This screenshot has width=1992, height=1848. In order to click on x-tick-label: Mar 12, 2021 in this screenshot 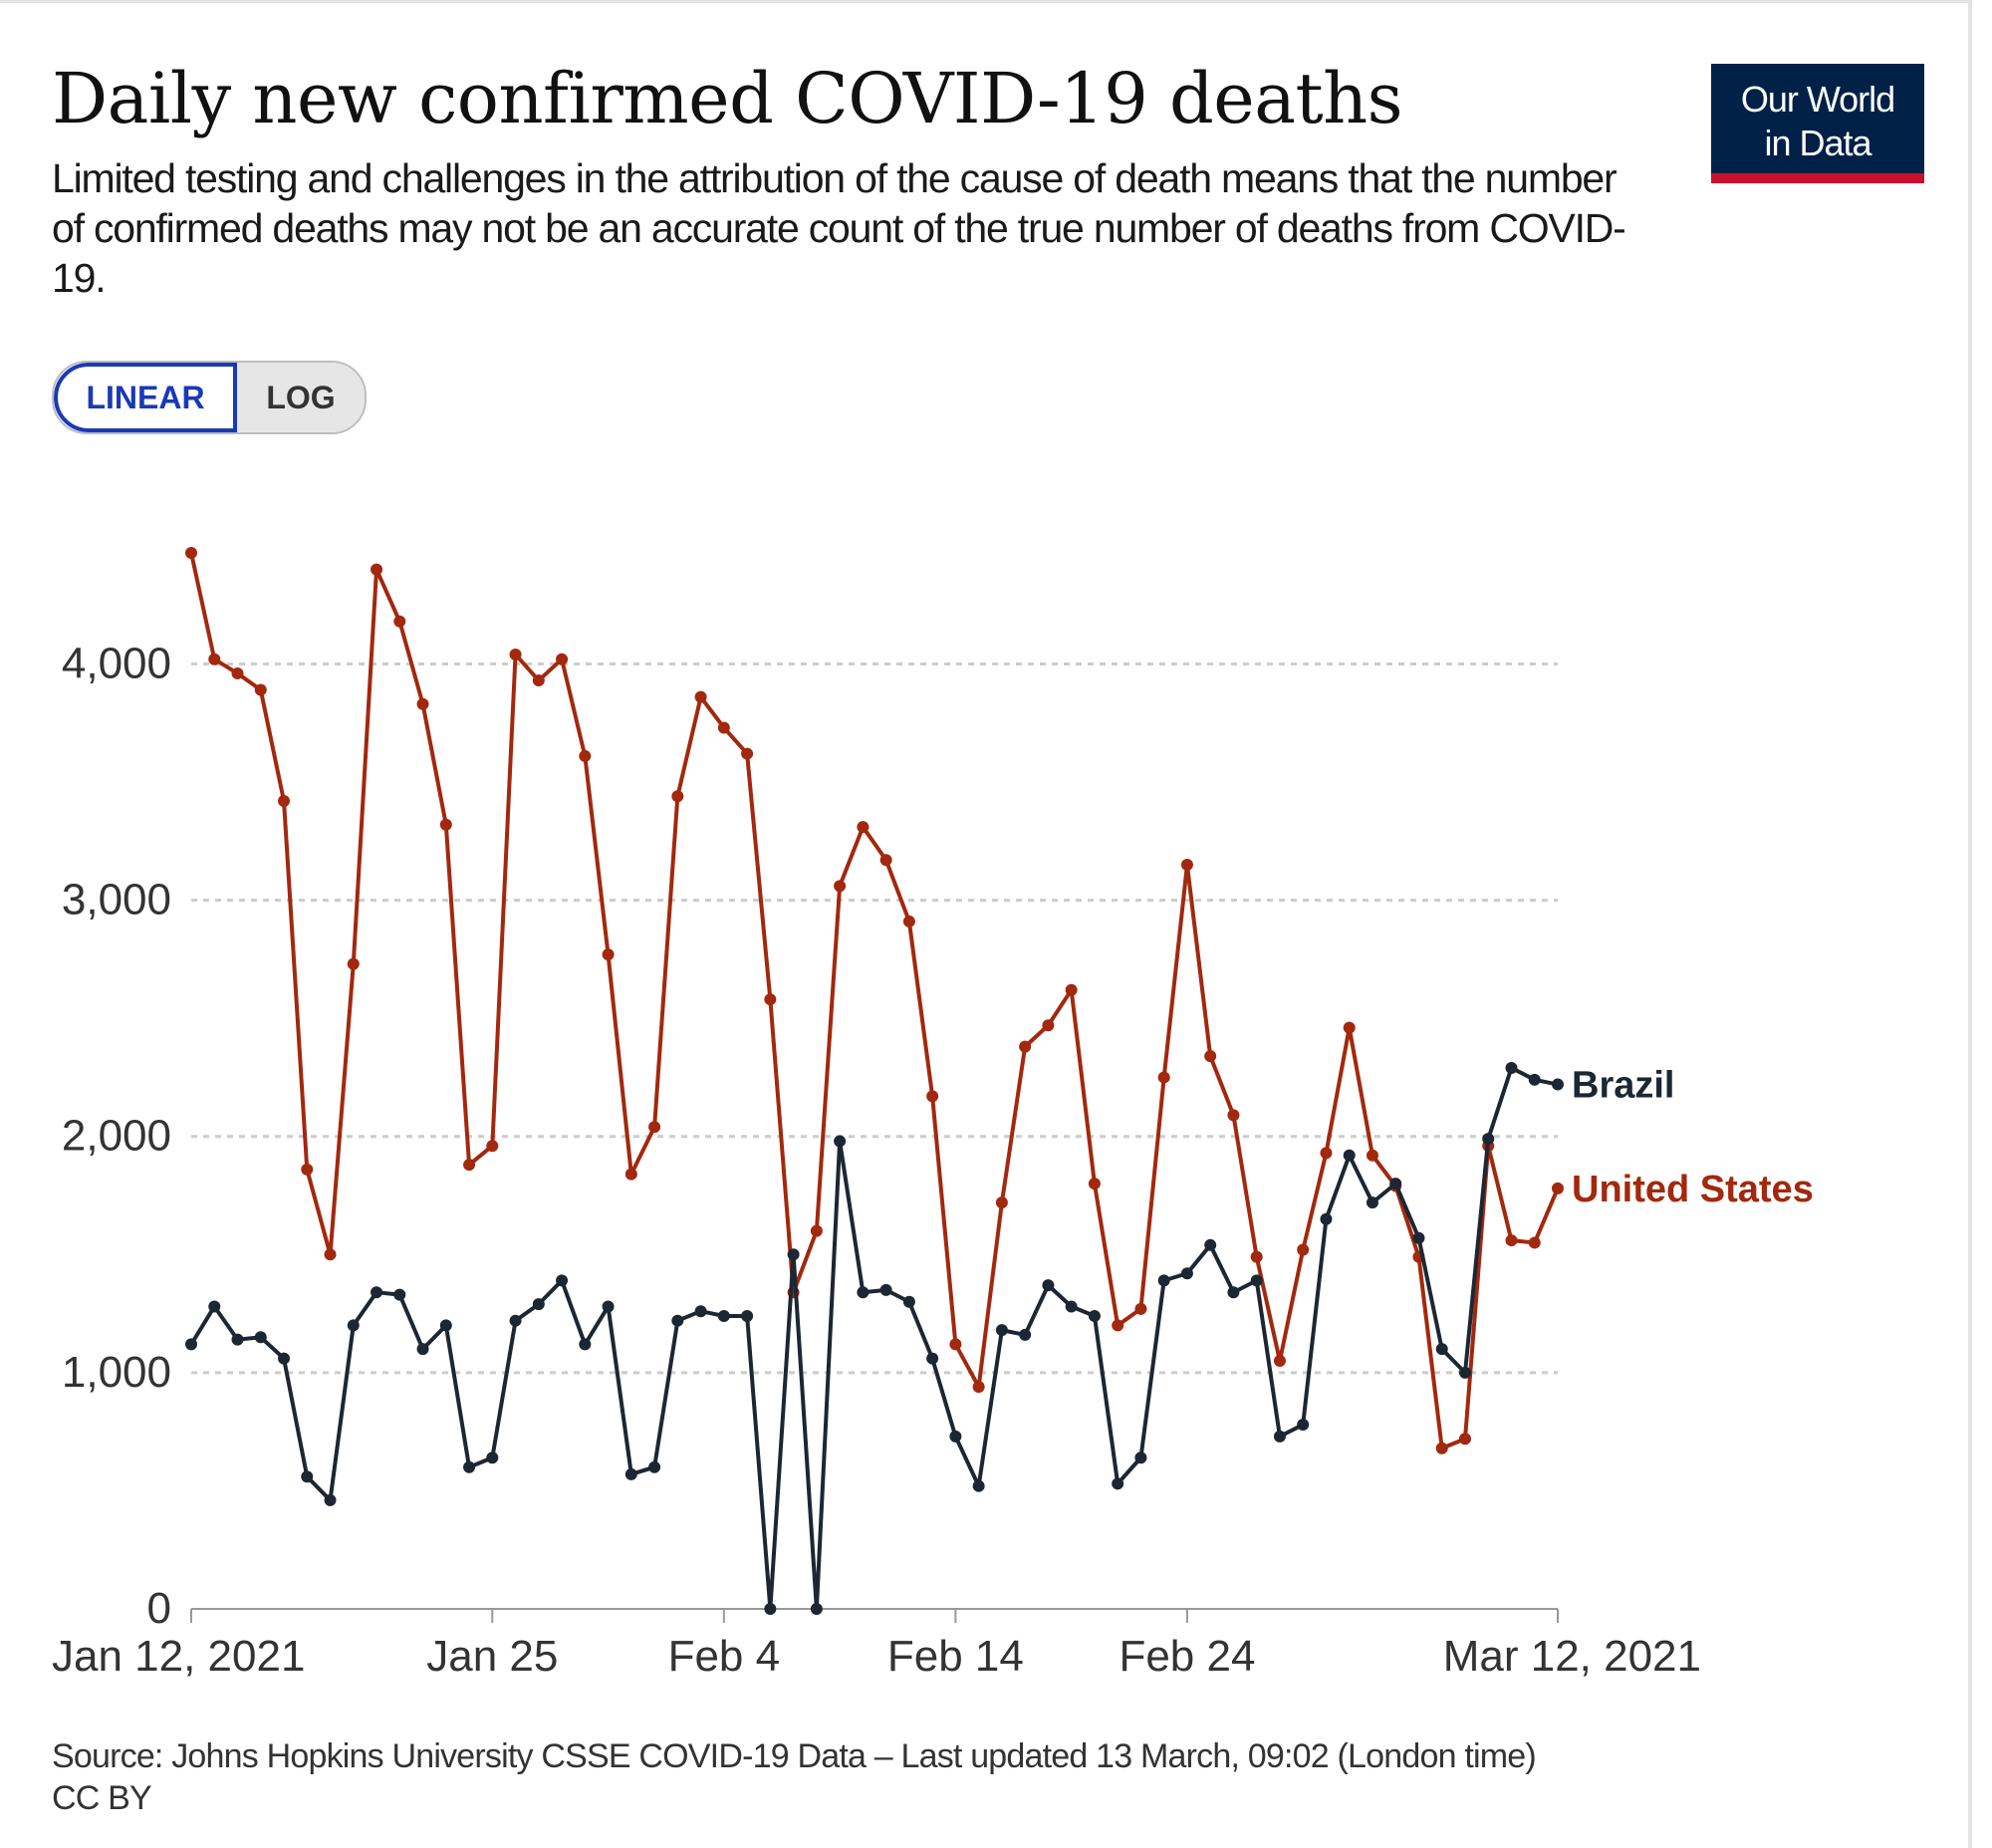, I will do `click(1572, 1657)`.